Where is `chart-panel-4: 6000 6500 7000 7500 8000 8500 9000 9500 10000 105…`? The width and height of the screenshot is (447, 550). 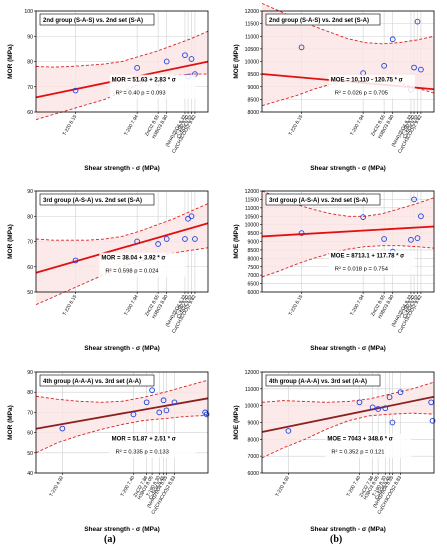
chart-panel-4: 6000 6500 7000 7500 8000 8500 9000 9500 10000 105… is located at coordinates (334, 270).